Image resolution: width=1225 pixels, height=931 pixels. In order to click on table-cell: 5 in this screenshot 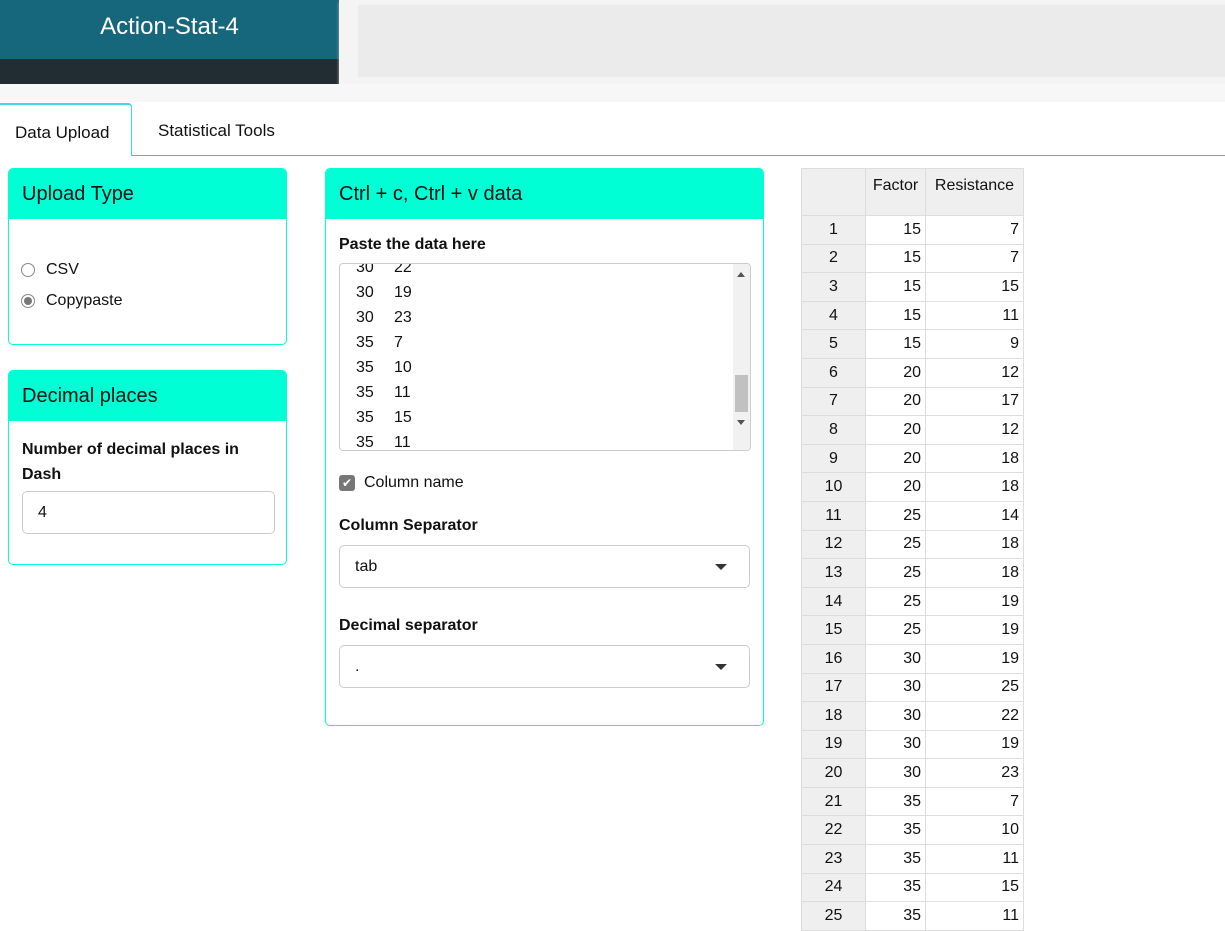, I will do `click(833, 344)`.